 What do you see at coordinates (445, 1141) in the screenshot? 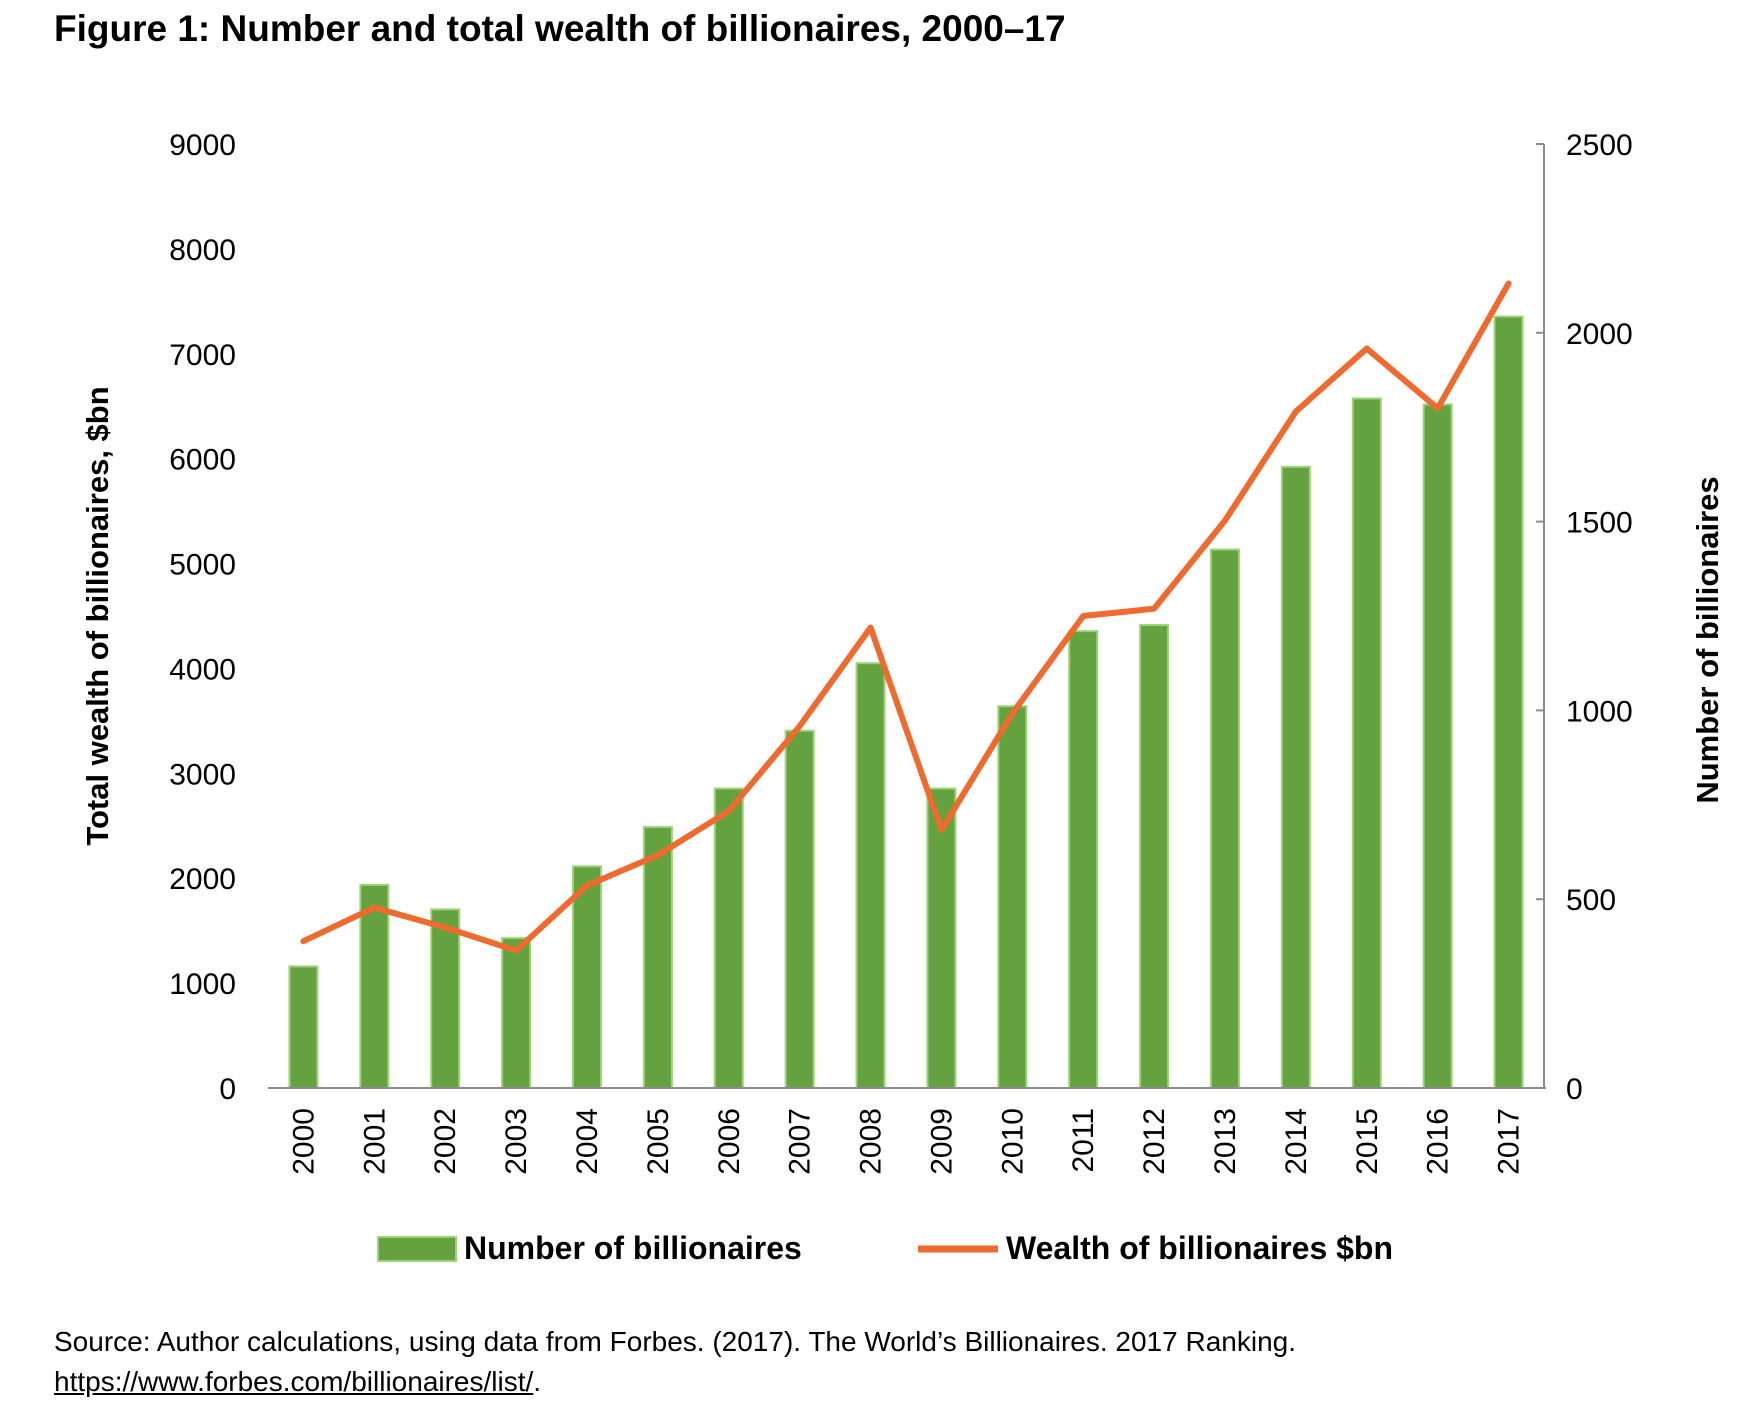
I see `x-tick-label: 2002` at bounding box center [445, 1141].